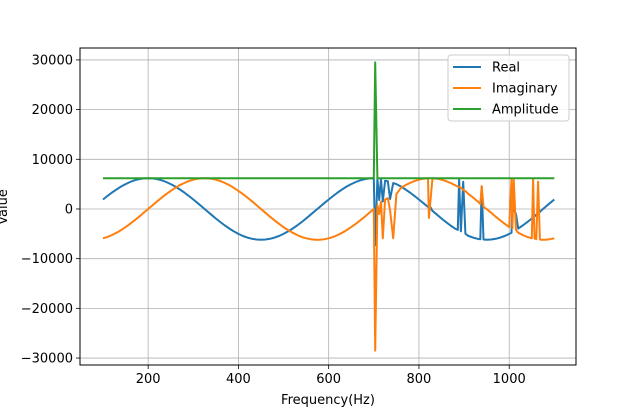 This screenshot has height=409, width=640. What do you see at coordinates (47, 309) in the screenshot?
I see `y-tick-label: −20000` at bounding box center [47, 309].